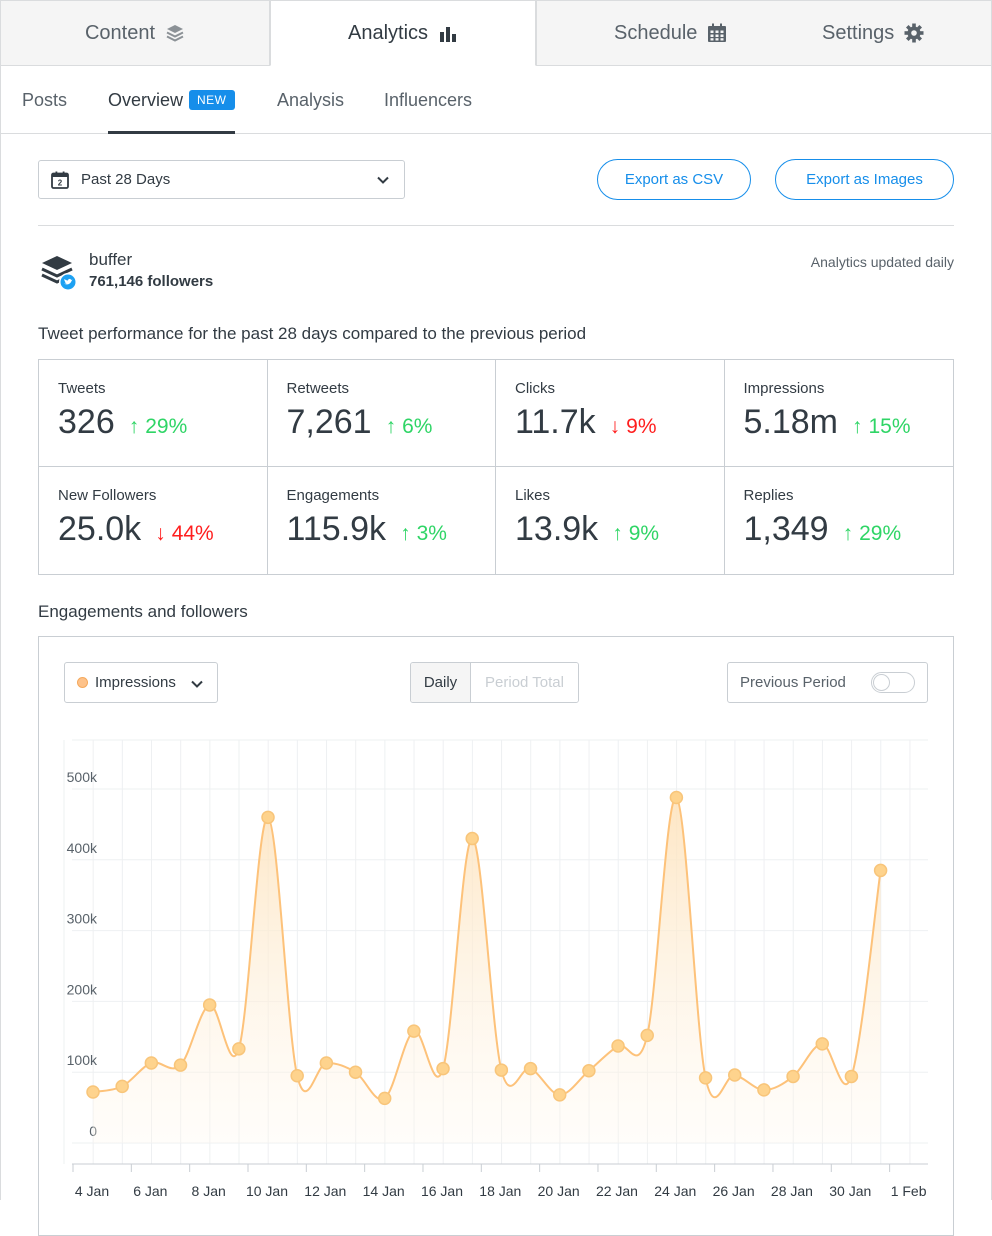 This screenshot has height=1236, width=992. I want to click on metric-label: Engagements, so click(333, 495).